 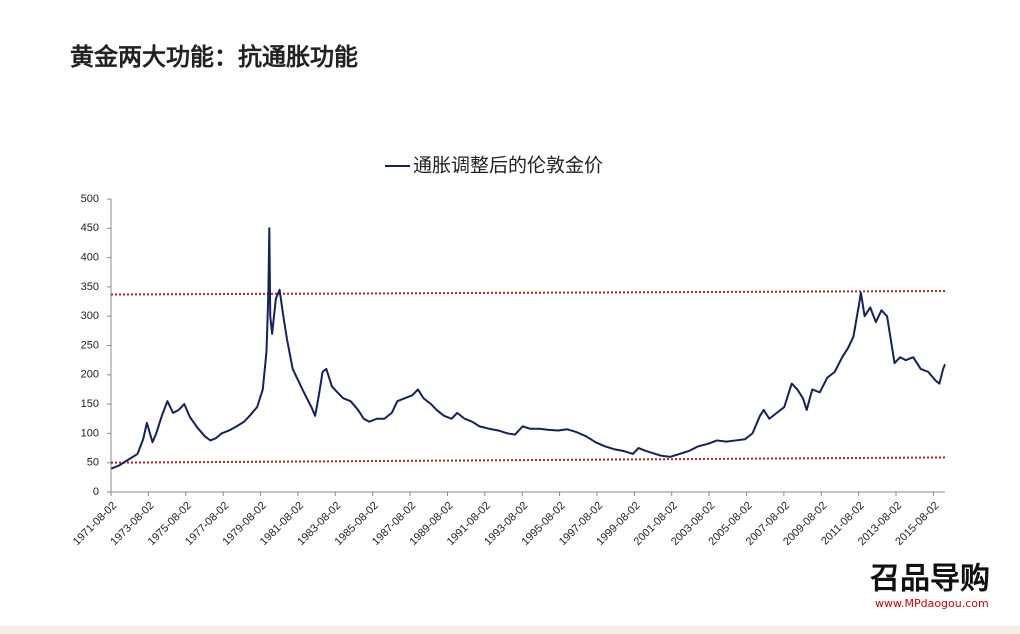 What do you see at coordinates (510, 630) in the screenshot?
I see `footer-strip` at bounding box center [510, 630].